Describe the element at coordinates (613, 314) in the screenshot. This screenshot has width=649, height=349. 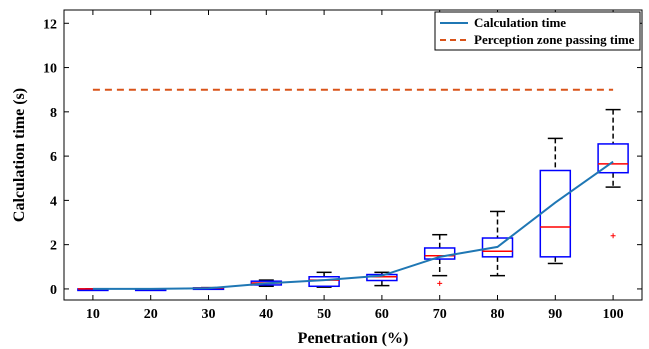
I see `x-tick-label: 100` at that location.